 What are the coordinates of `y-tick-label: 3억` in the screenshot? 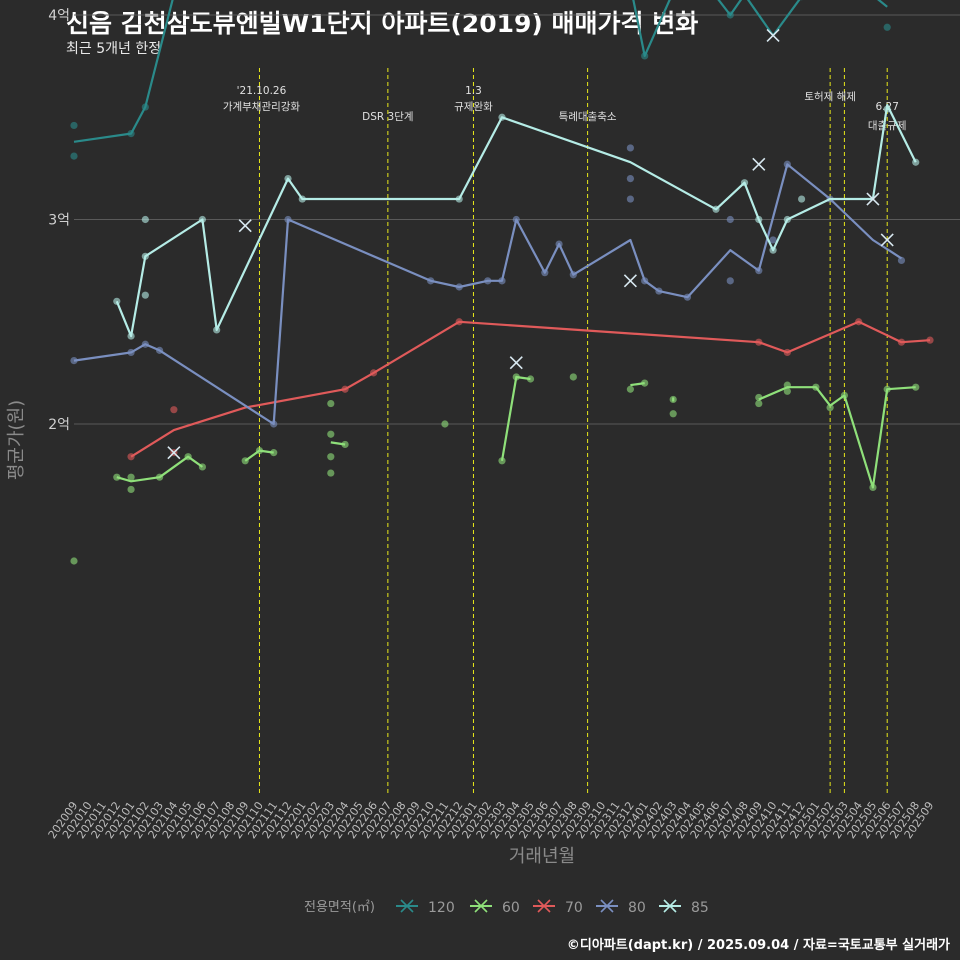 It's located at (59, 221).